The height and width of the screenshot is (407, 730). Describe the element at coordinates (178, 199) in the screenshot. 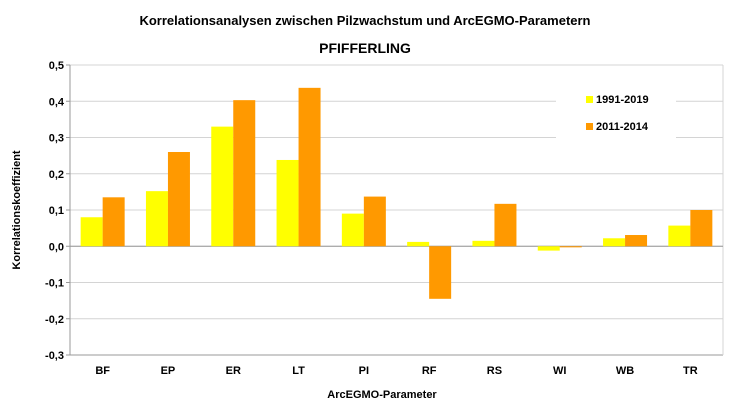

I see `bar-ep-2011-2014` at that location.